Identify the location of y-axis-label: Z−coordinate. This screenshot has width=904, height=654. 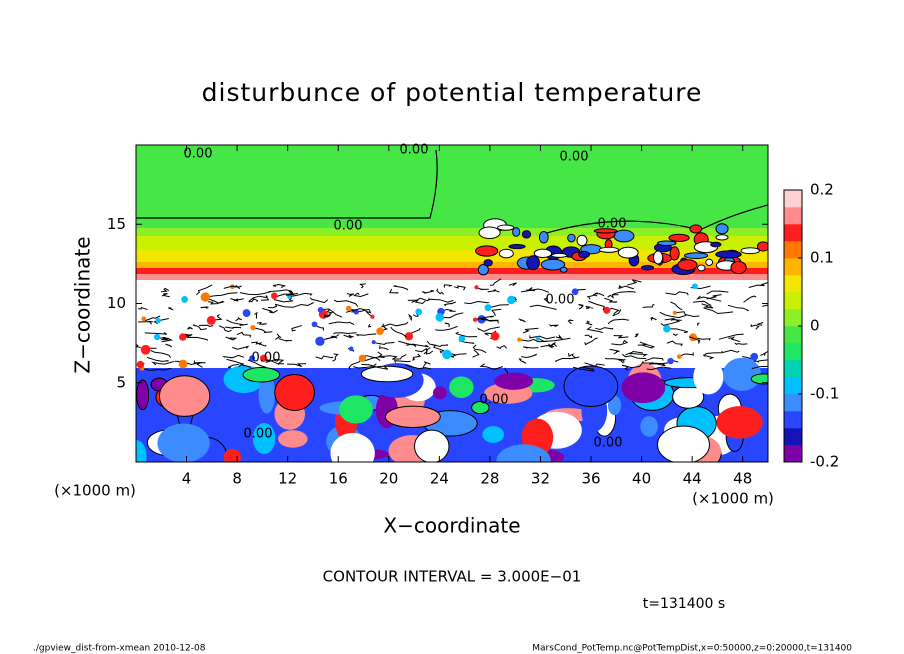
(83, 304).